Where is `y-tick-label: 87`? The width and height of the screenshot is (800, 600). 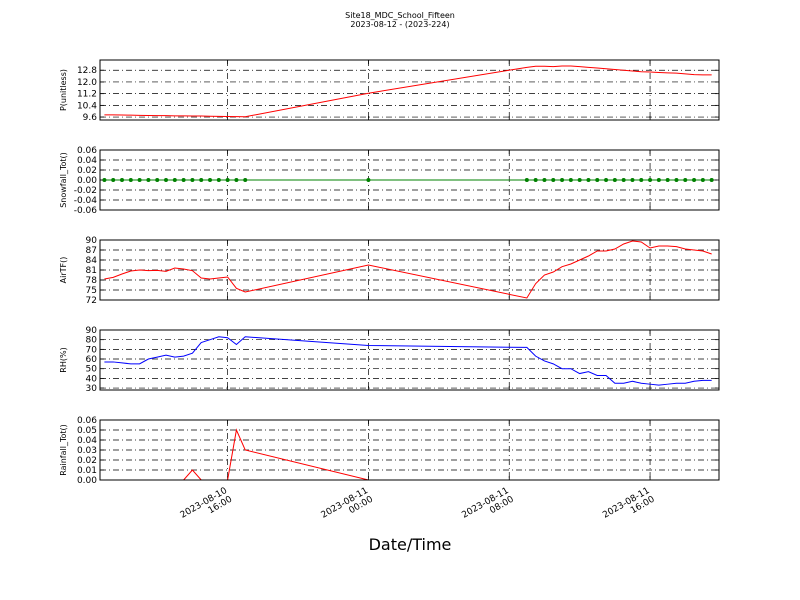 y-tick-label: 87 is located at coordinates (91, 251).